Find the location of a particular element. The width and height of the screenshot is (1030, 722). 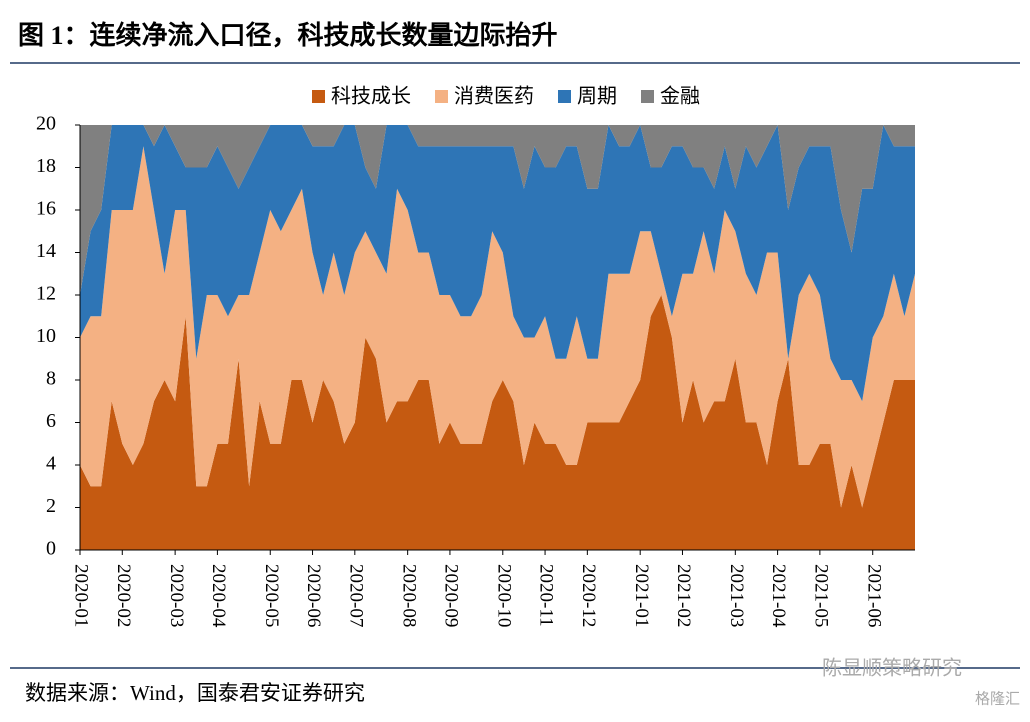

x-tick-label: 2020-10 is located at coordinates (503, 595).